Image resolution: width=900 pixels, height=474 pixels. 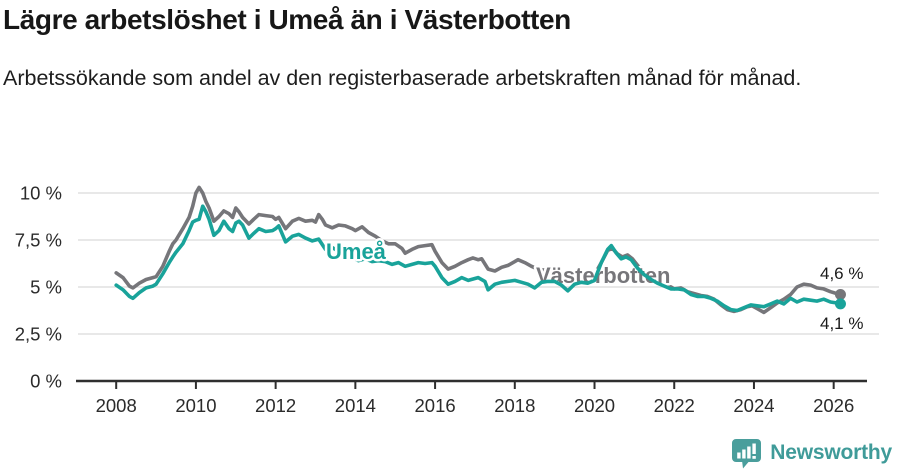 What do you see at coordinates (116, 405) in the screenshot?
I see `x-tick-label: 2008` at bounding box center [116, 405].